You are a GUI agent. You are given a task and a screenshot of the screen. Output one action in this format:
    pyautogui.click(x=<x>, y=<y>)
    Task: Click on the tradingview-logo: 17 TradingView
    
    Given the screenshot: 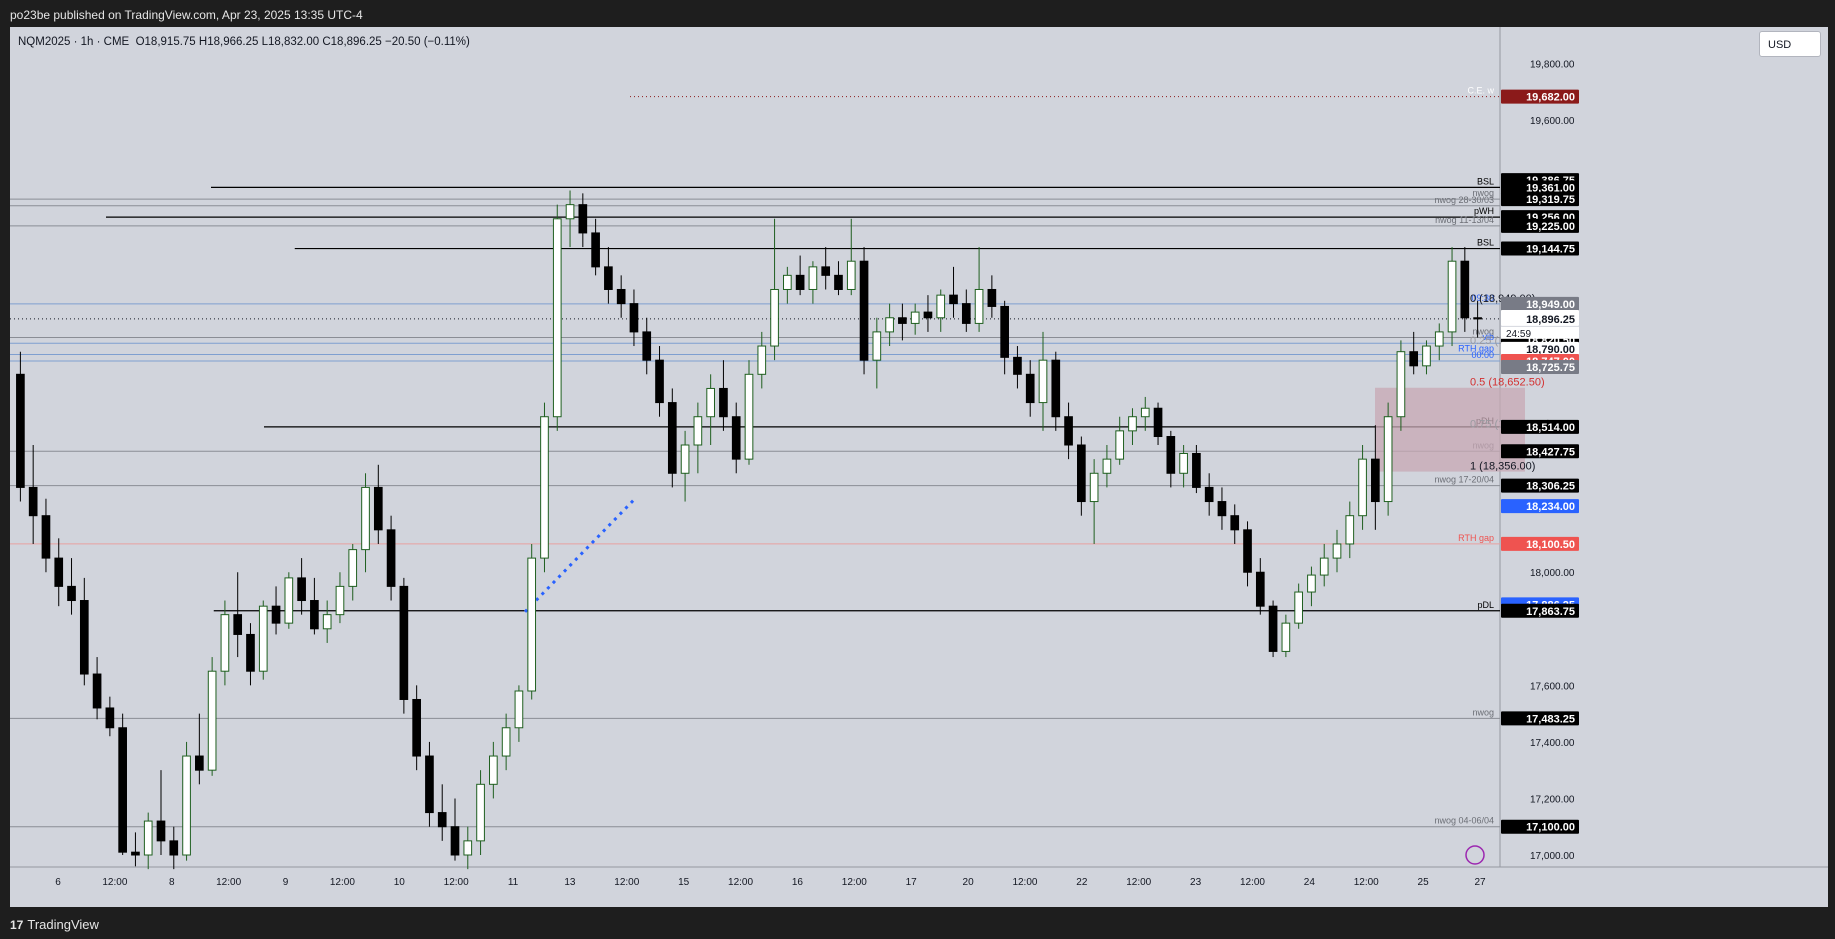 What is the action you would take?
    pyautogui.click(x=54, y=924)
    